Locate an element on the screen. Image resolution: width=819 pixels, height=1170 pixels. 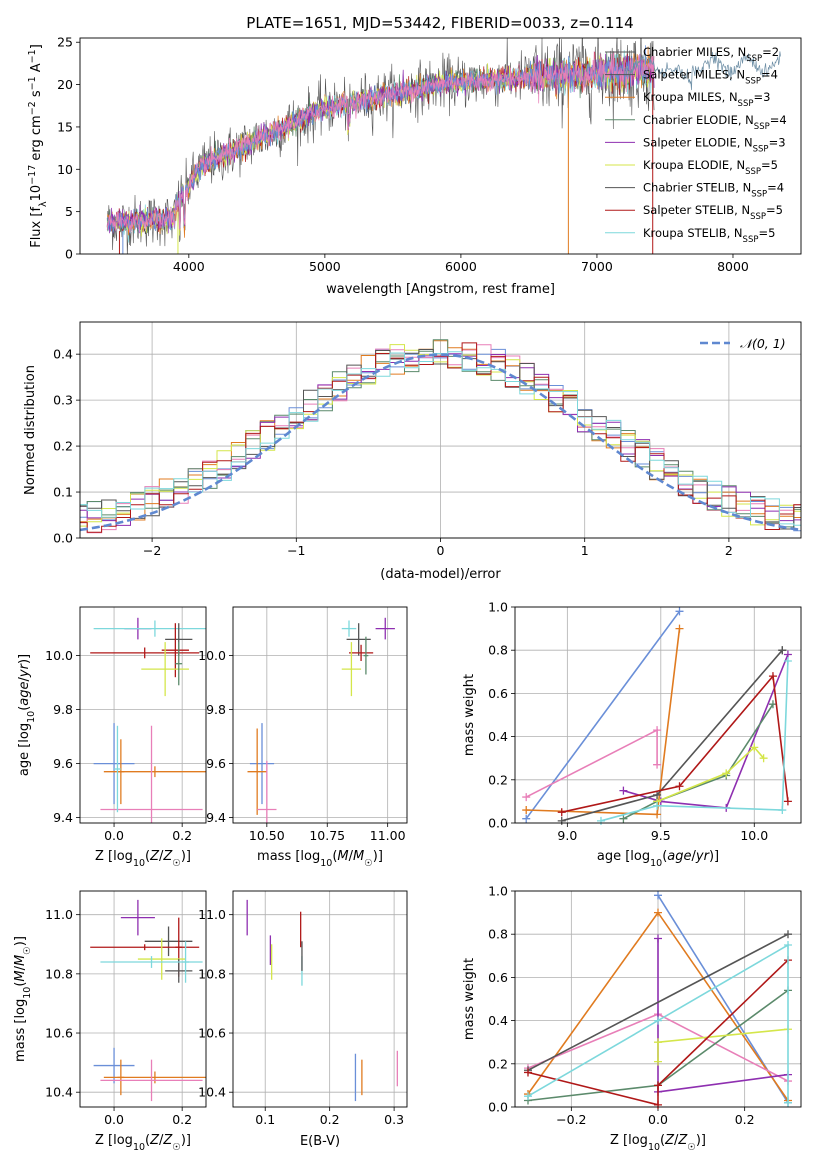
x-axis-label: E(B-V) is located at coordinates (320, 1141).